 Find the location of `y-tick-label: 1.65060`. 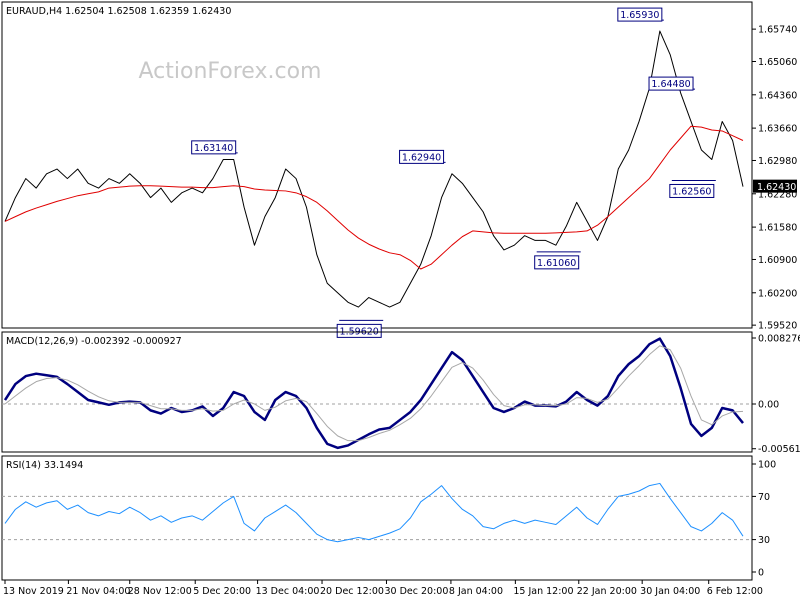

y-tick-label: 1.65060 is located at coordinates (777, 62).